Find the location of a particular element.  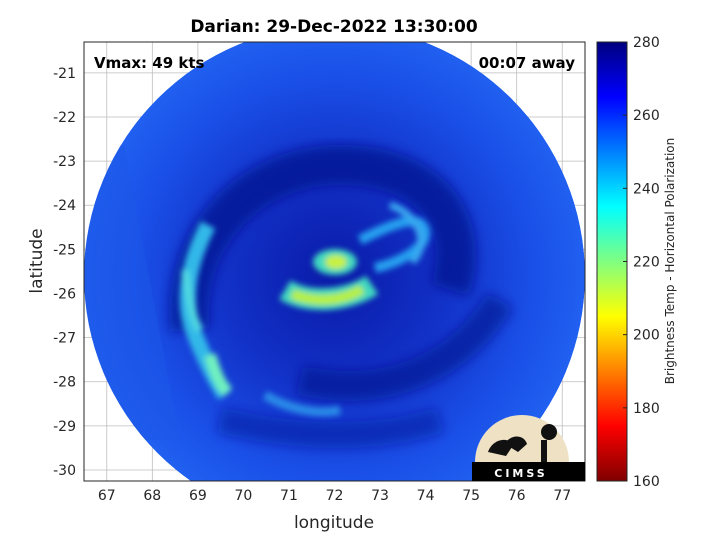

colorbar-ticks: 160 180 200 220 240 260 280 is located at coordinates (641, 262).